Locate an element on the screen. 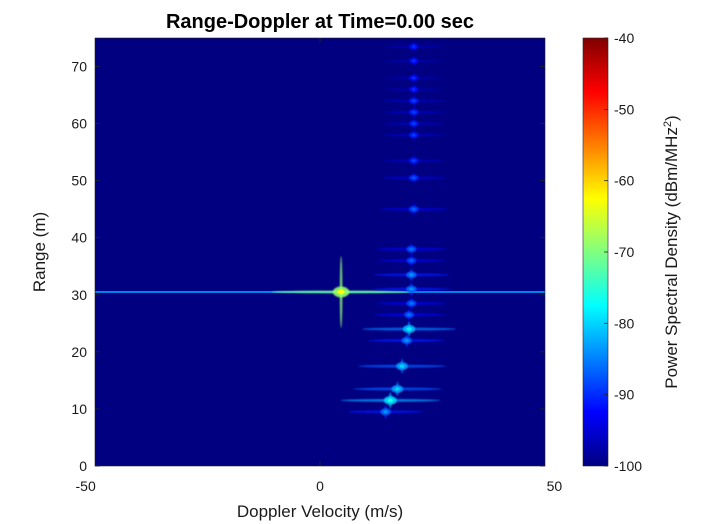 The image size is (701, 524). colorbar-label-end: ) is located at coordinates (671, 118).